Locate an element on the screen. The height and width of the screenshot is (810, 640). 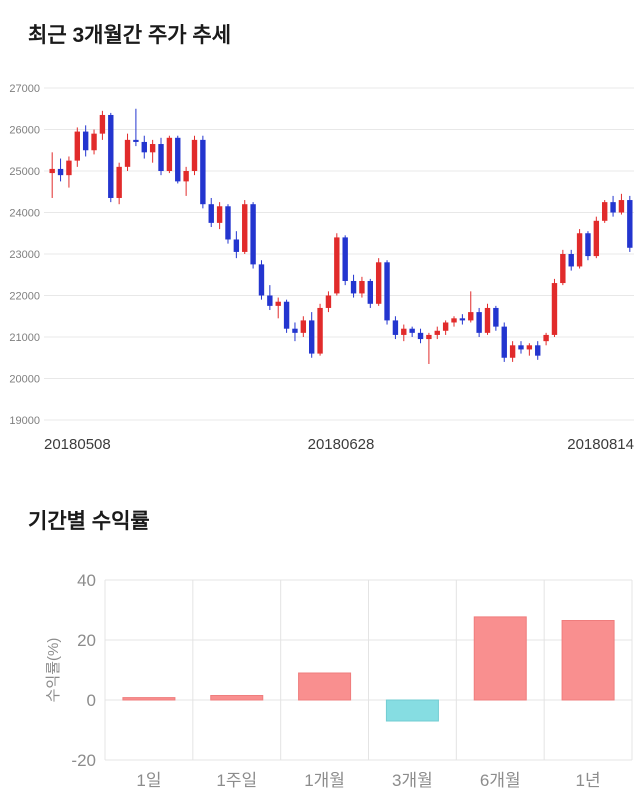
x-axis-labels: 20180508 20180628 20180814 is located at coordinates (320, 446).